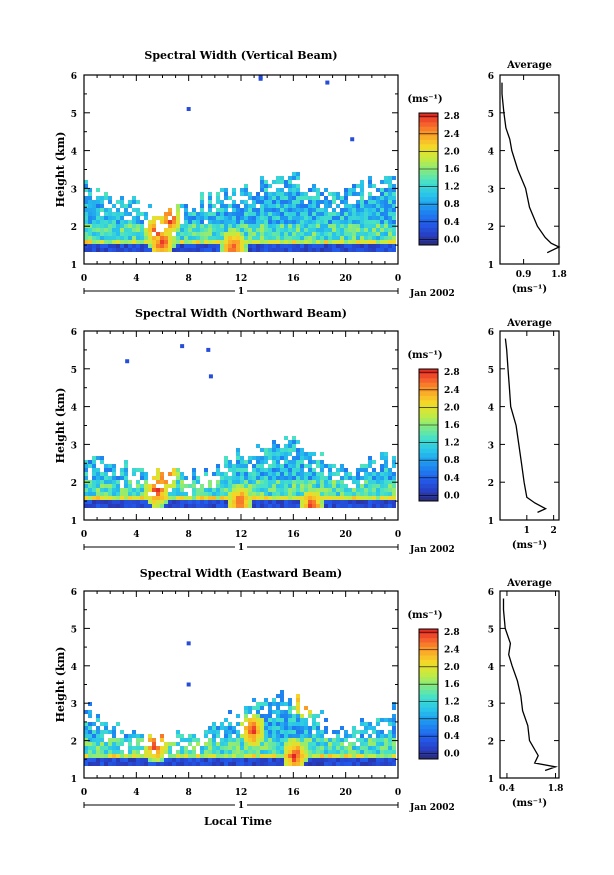  Describe the element at coordinates (238, 821) in the screenshot. I see `x-axis-label: Local Time` at that location.